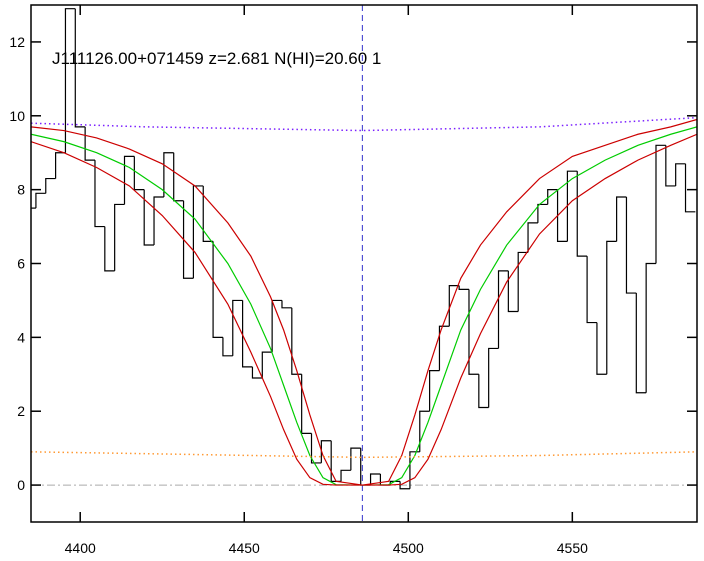 The image size is (704, 561). Describe the element at coordinates (21, 264) in the screenshot. I see `y-tick-label: 6` at that location.